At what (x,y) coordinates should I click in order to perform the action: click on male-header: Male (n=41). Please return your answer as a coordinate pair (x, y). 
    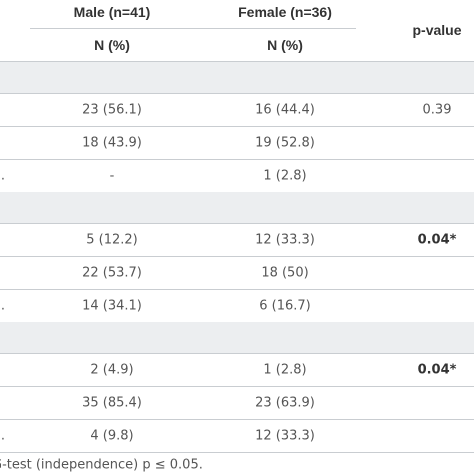
    Looking at the image, I should click on (112, 12).